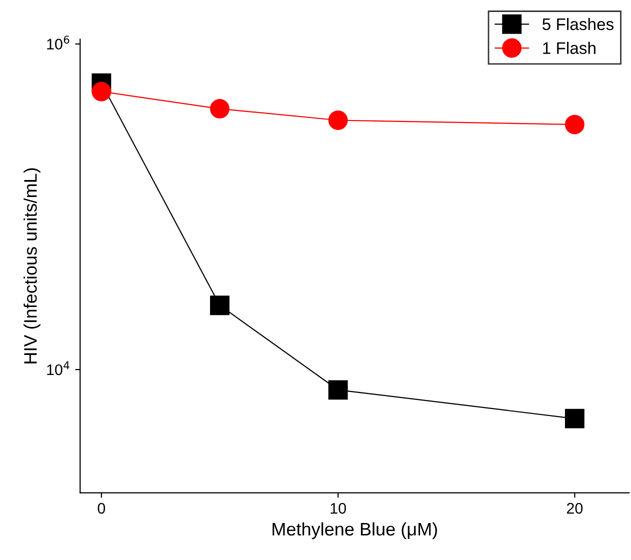 This screenshot has width=631, height=560. What do you see at coordinates (32, 266) in the screenshot?
I see `y-axis-title: HIV (Infectious units/mL)` at bounding box center [32, 266].